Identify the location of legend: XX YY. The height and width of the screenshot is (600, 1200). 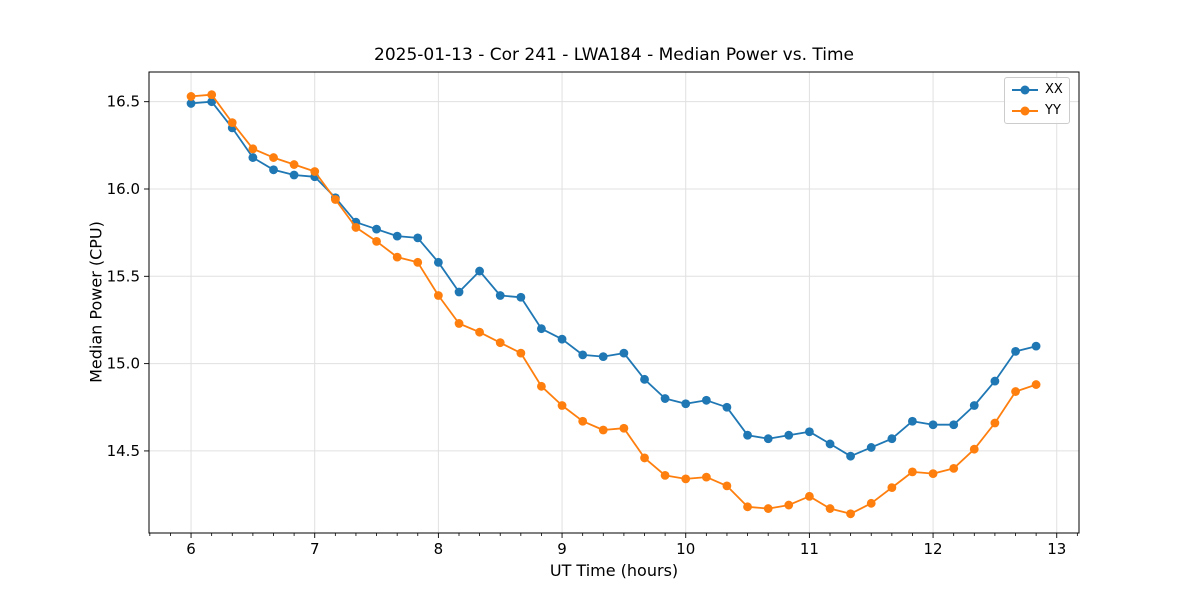
(1037, 100).